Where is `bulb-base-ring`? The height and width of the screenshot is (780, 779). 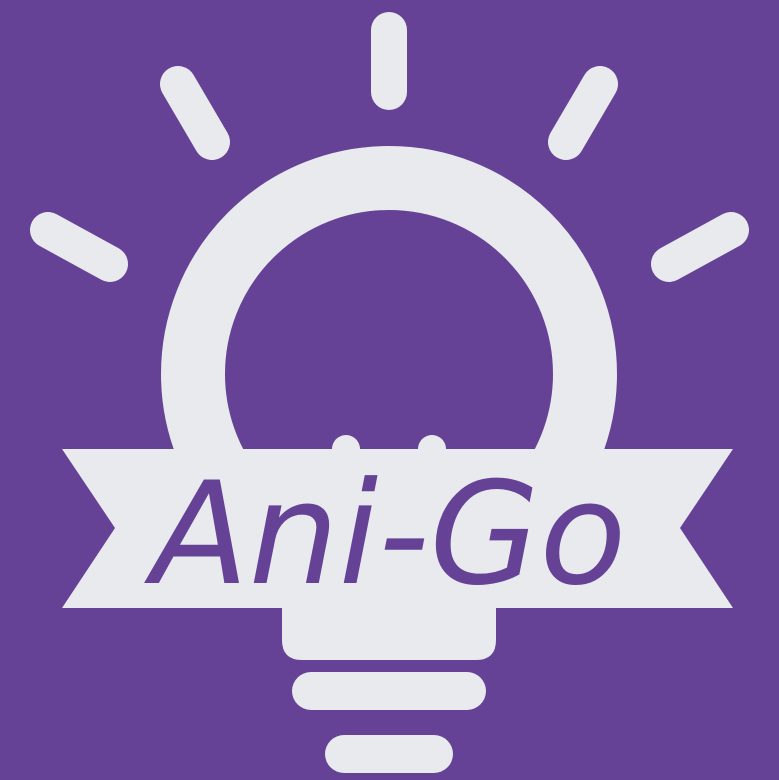
bulb-base-ring is located at coordinates (389, 691).